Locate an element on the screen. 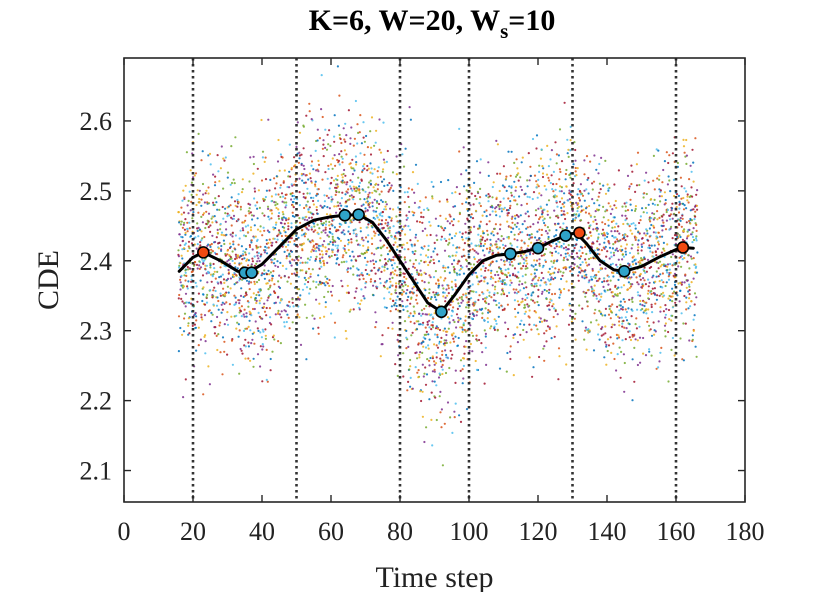 The image size is (827, 592). y-tick-label: 2.3 is located at coordinates (96, 331).